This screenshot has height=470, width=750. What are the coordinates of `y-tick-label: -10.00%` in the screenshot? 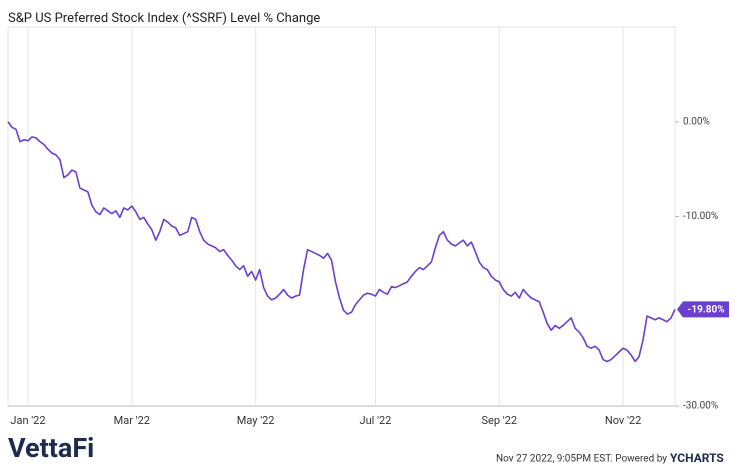 It's located at (700, 216).